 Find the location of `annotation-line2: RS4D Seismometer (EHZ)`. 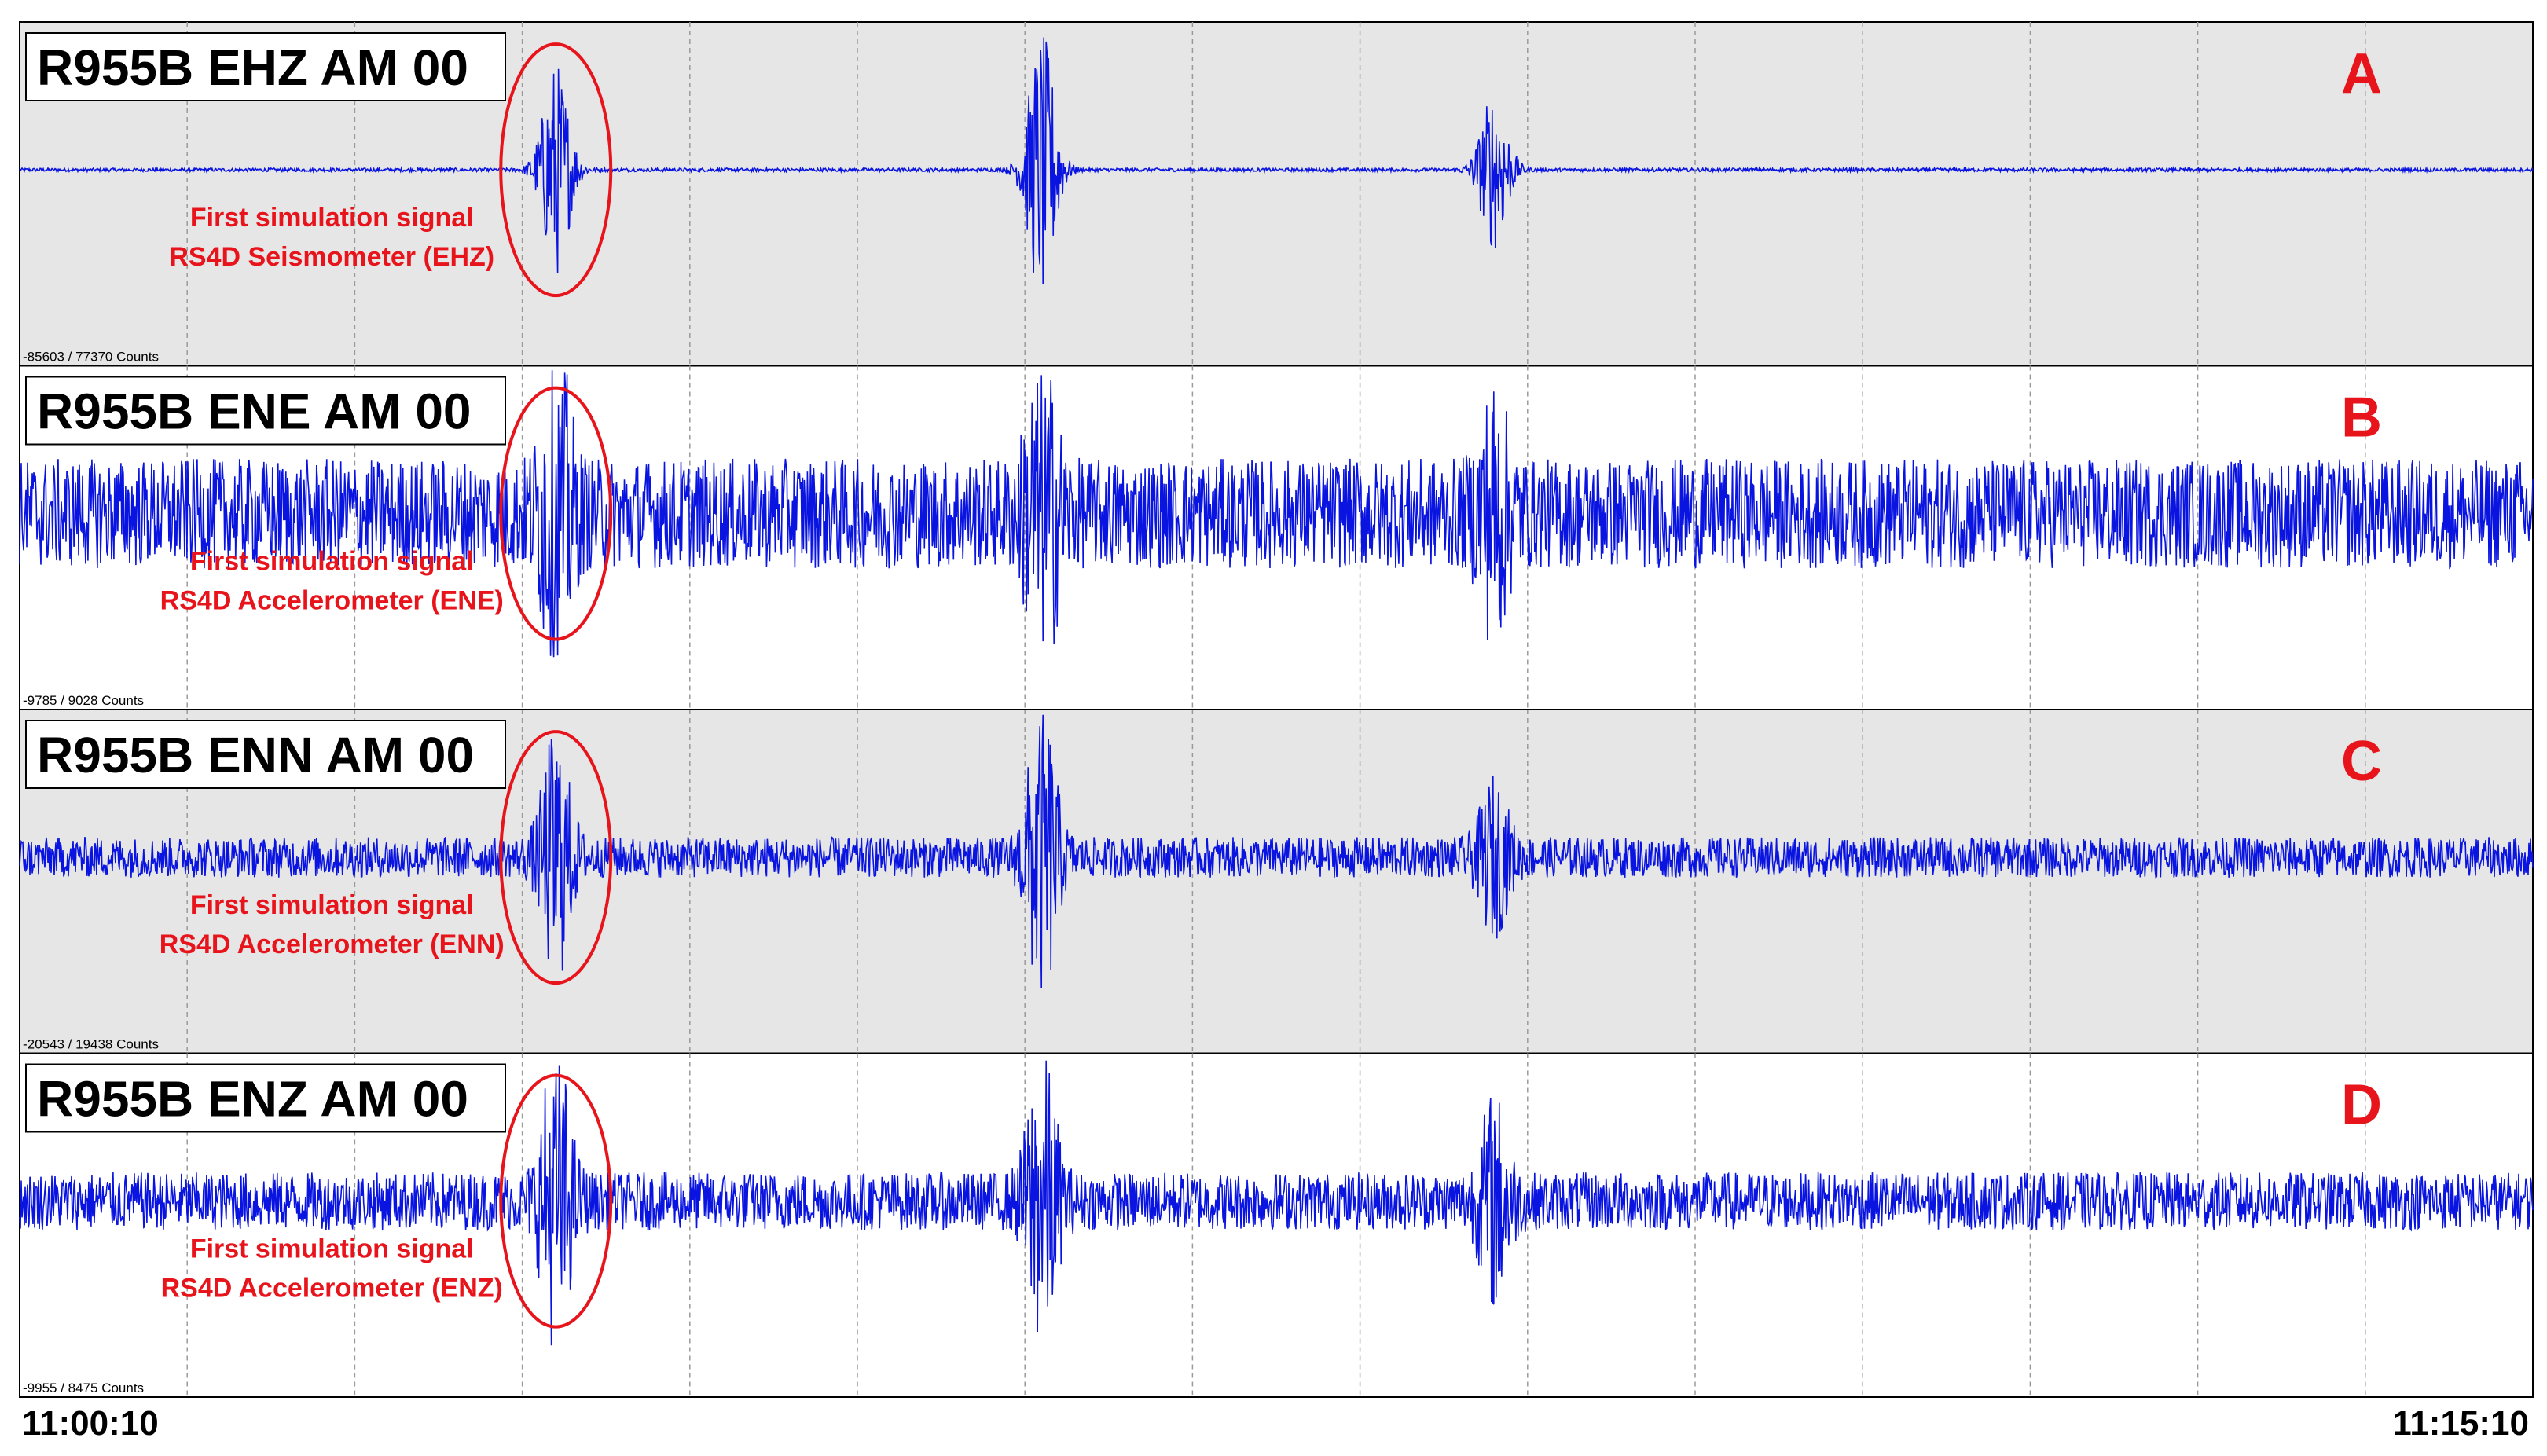

annotation-line2: RS4D Seismometer (EHZ) is located at coordinates (331, 257).